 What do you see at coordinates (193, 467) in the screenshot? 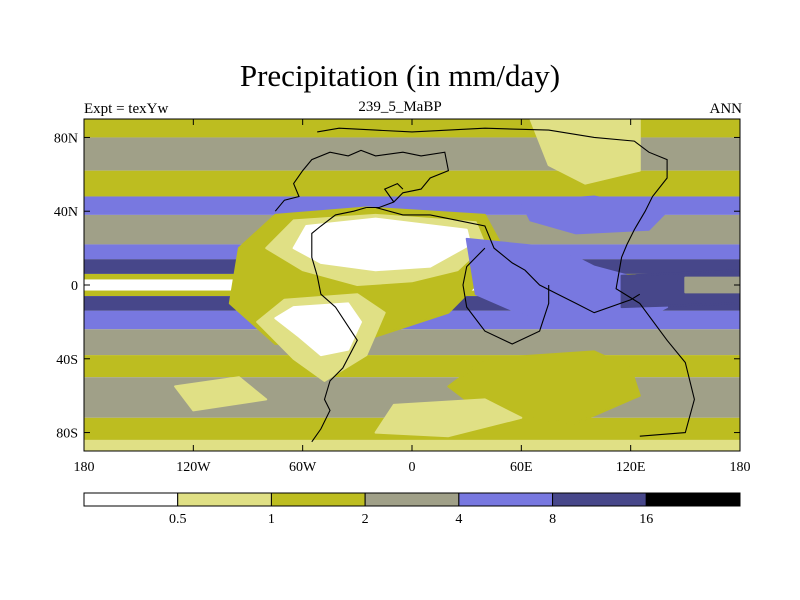
I see `x-tick-label: 120W` at bounding box center [193, 467].